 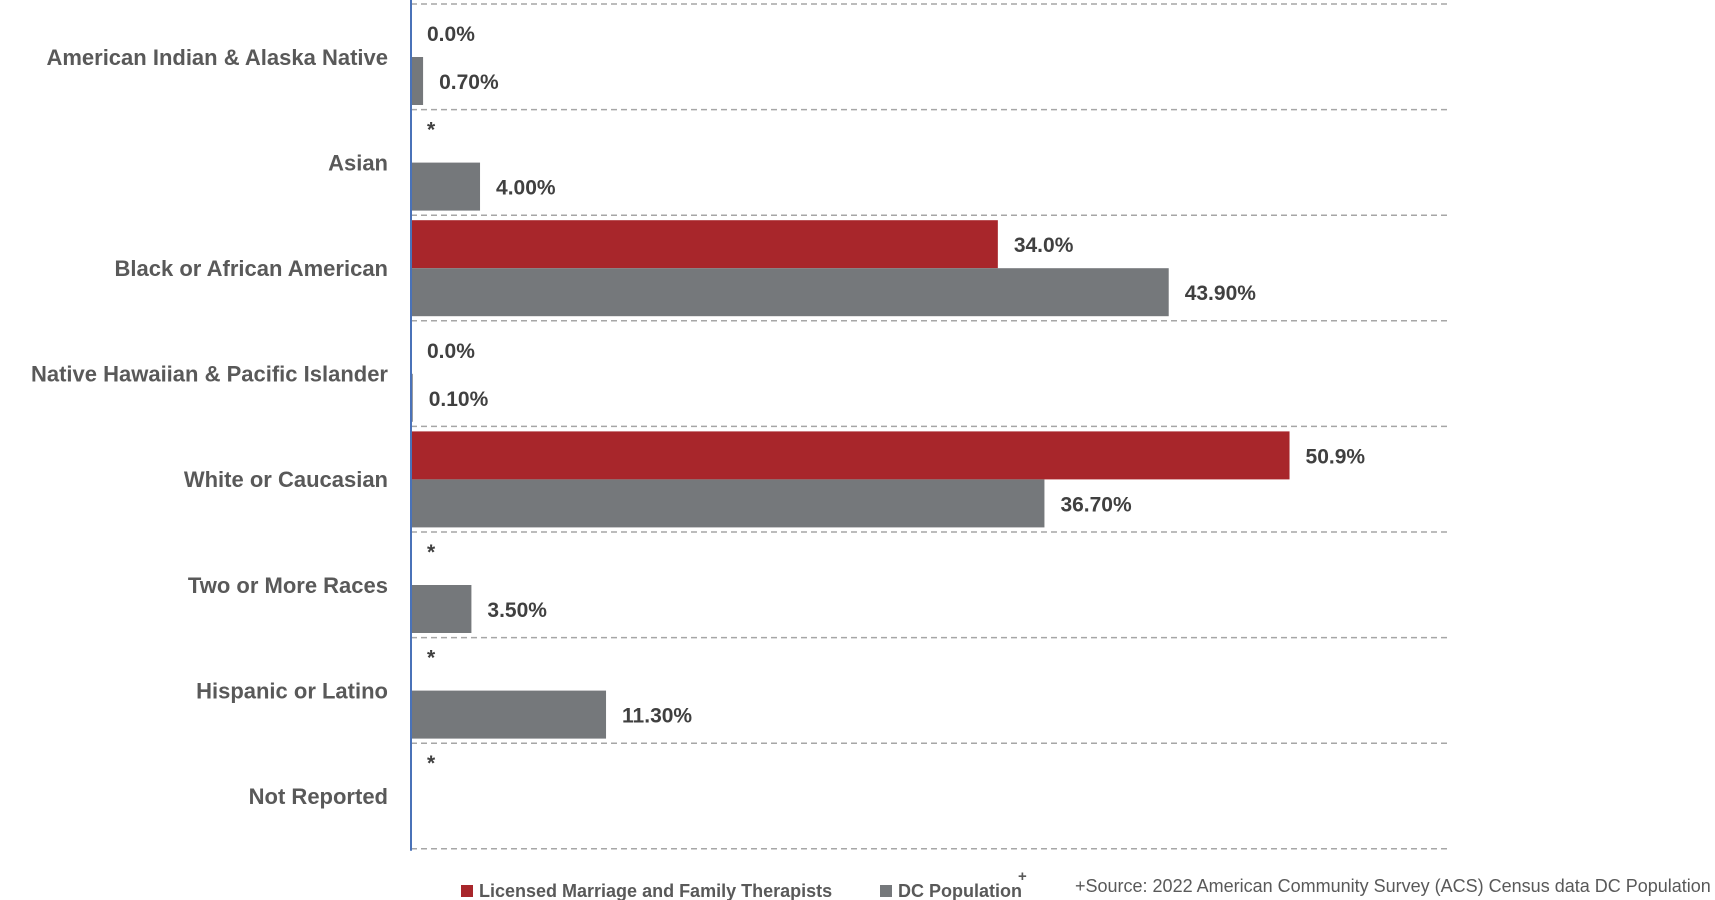 What do you see at coordinates (431, 130) in the screenshot?
I see `data-label-lmft-asian: *` at bounding box center [431, 130].